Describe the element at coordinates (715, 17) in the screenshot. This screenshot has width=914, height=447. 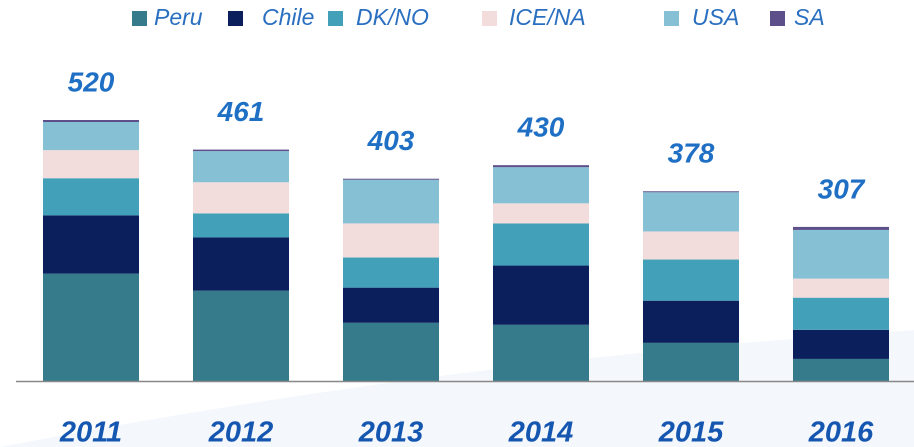
I see `legend-label: USA` at that location.